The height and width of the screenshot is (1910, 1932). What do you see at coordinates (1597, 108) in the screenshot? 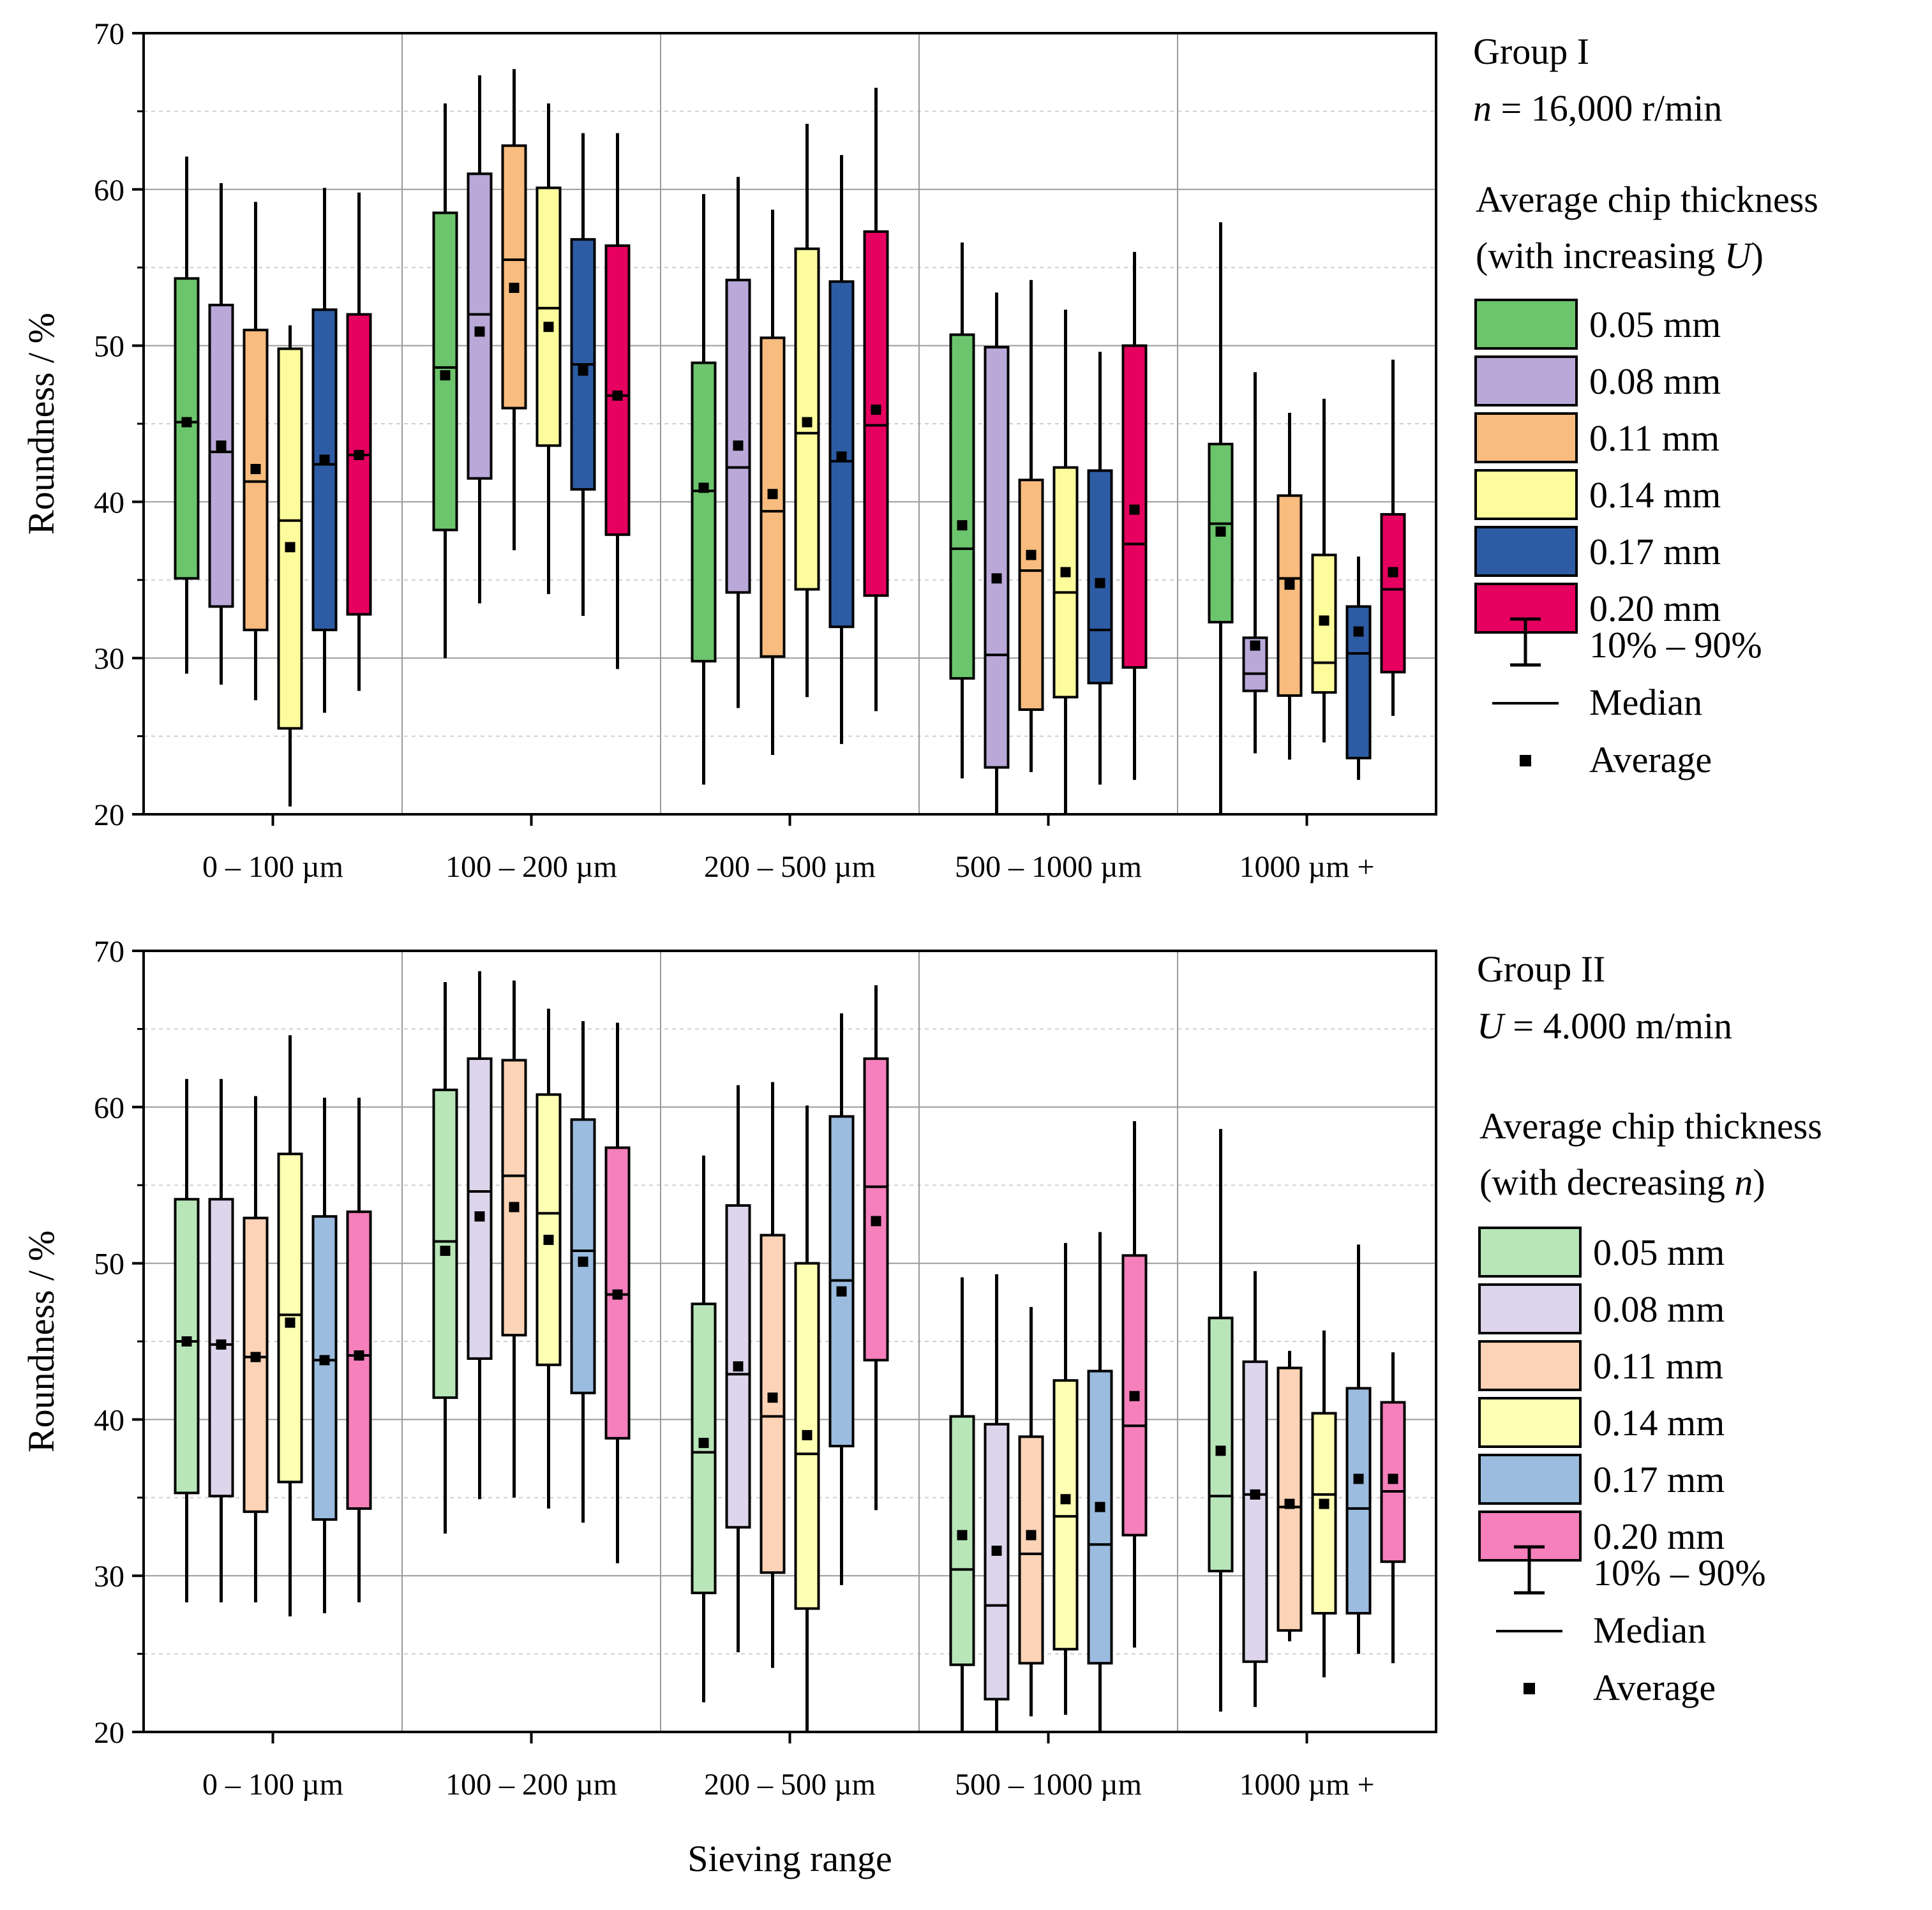
I see `group-subtitle: n = 16,000 r/min` at bounding box center [1597, 108].